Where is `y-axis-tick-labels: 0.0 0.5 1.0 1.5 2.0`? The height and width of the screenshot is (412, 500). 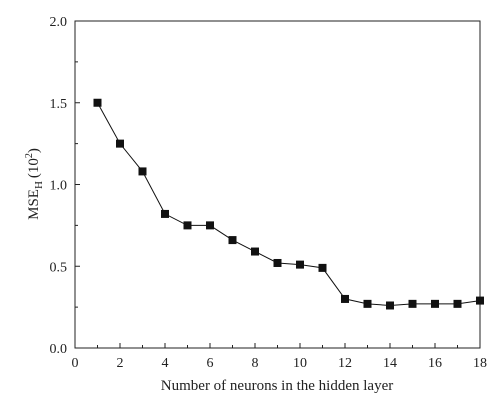
y-axis-tick-labels: 0.0 0.5 1.0 1.5 2.0 is located at coordinates (59, 186).